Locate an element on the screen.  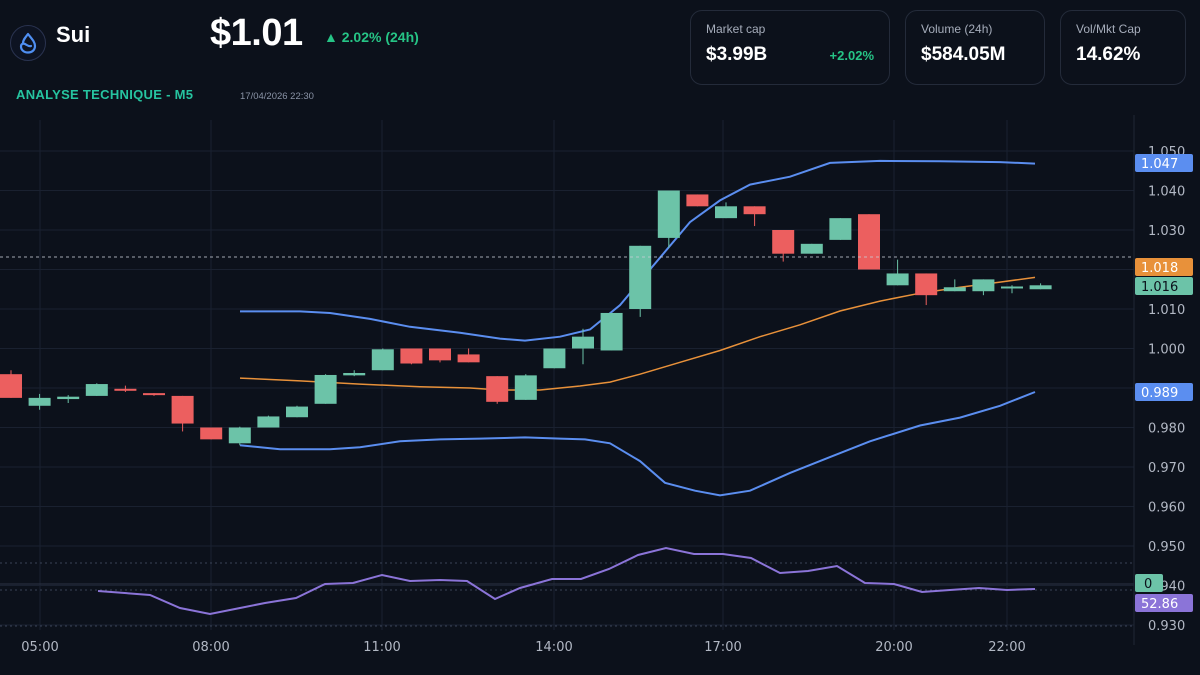
svg-text: 0.980 is located at coordinates (1166, 429).